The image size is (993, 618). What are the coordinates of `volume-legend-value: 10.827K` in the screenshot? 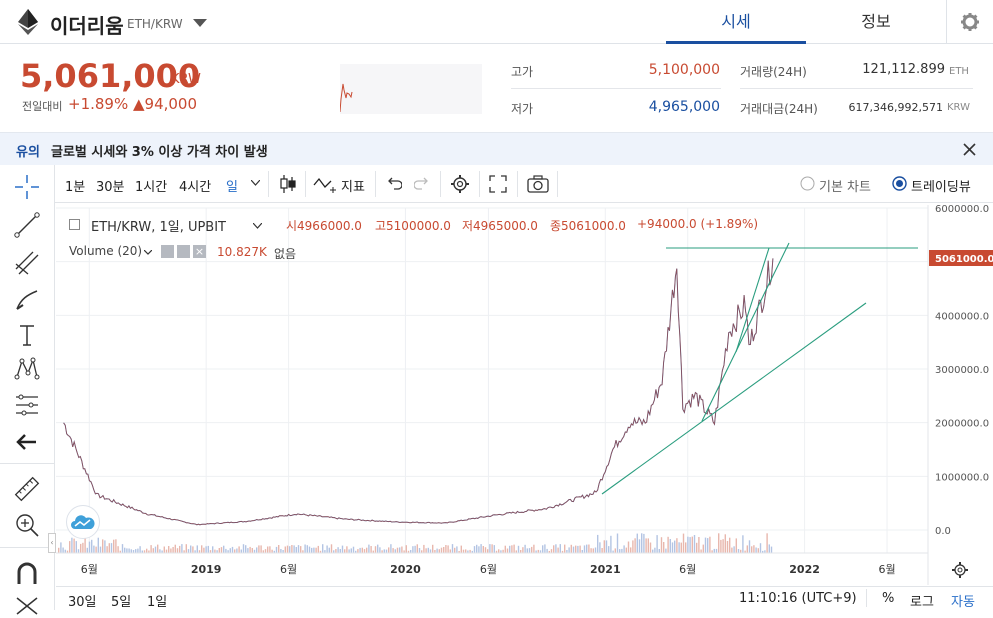 It's located at (242, 252).